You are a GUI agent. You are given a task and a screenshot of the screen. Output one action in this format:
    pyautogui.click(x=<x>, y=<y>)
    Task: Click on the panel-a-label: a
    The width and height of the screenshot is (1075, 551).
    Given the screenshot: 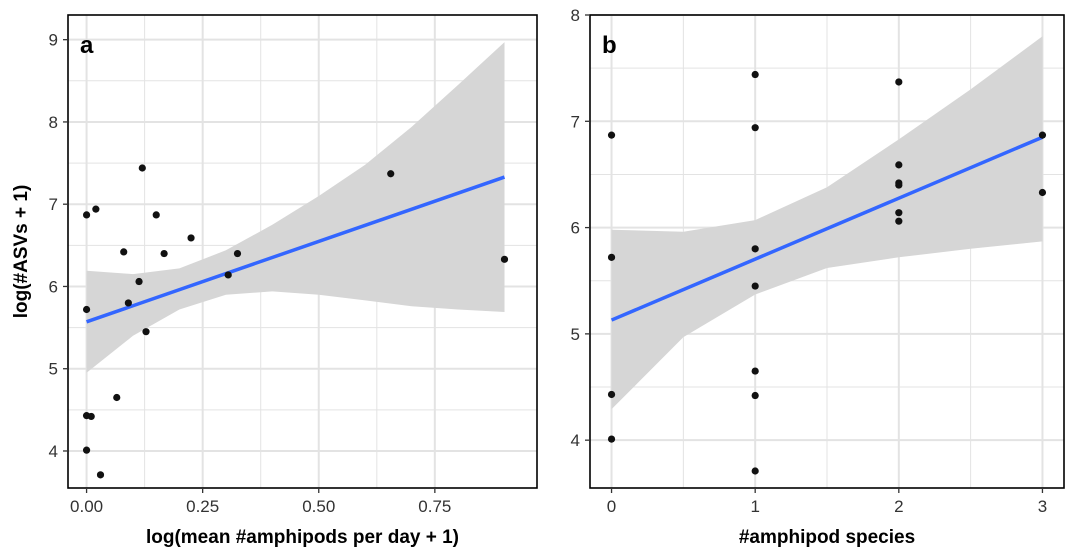 What is the action you would take?
    pyautogui.click(x=87, y=45)
    